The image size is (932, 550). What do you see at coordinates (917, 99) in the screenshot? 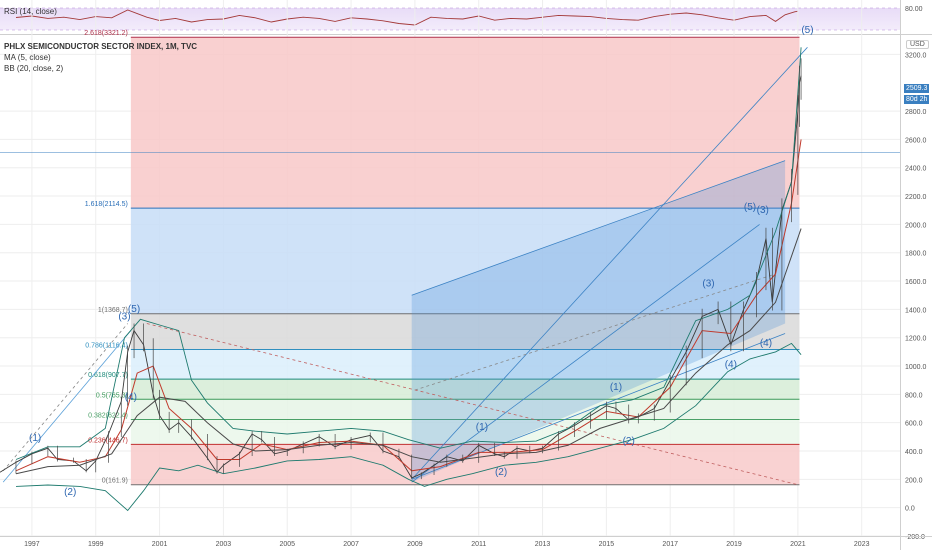
I see `countdown-tag: 80d 2h` at bounding box center [917, 99].